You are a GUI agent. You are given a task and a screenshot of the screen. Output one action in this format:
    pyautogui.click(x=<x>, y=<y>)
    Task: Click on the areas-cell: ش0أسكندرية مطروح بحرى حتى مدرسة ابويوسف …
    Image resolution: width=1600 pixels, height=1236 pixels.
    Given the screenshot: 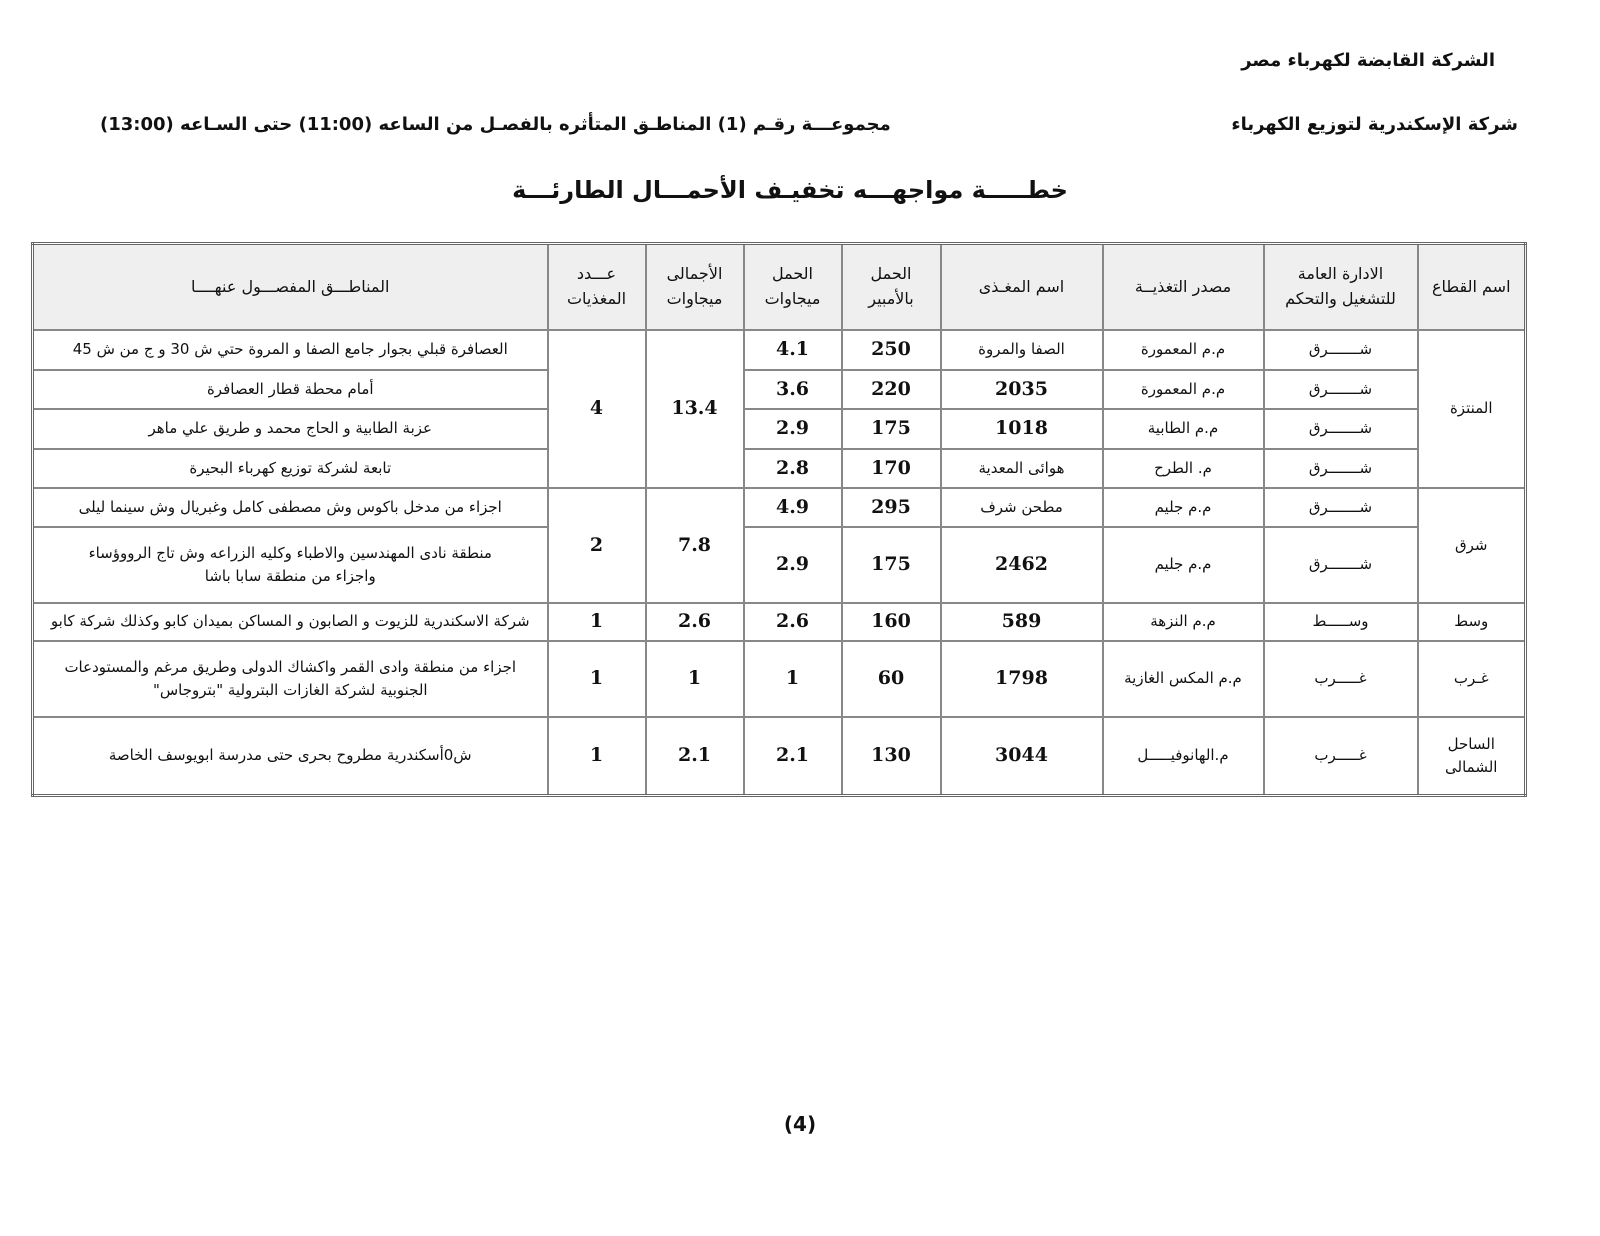 What is the action you would take?
    pyautogui.click(x=290, y=756)
    